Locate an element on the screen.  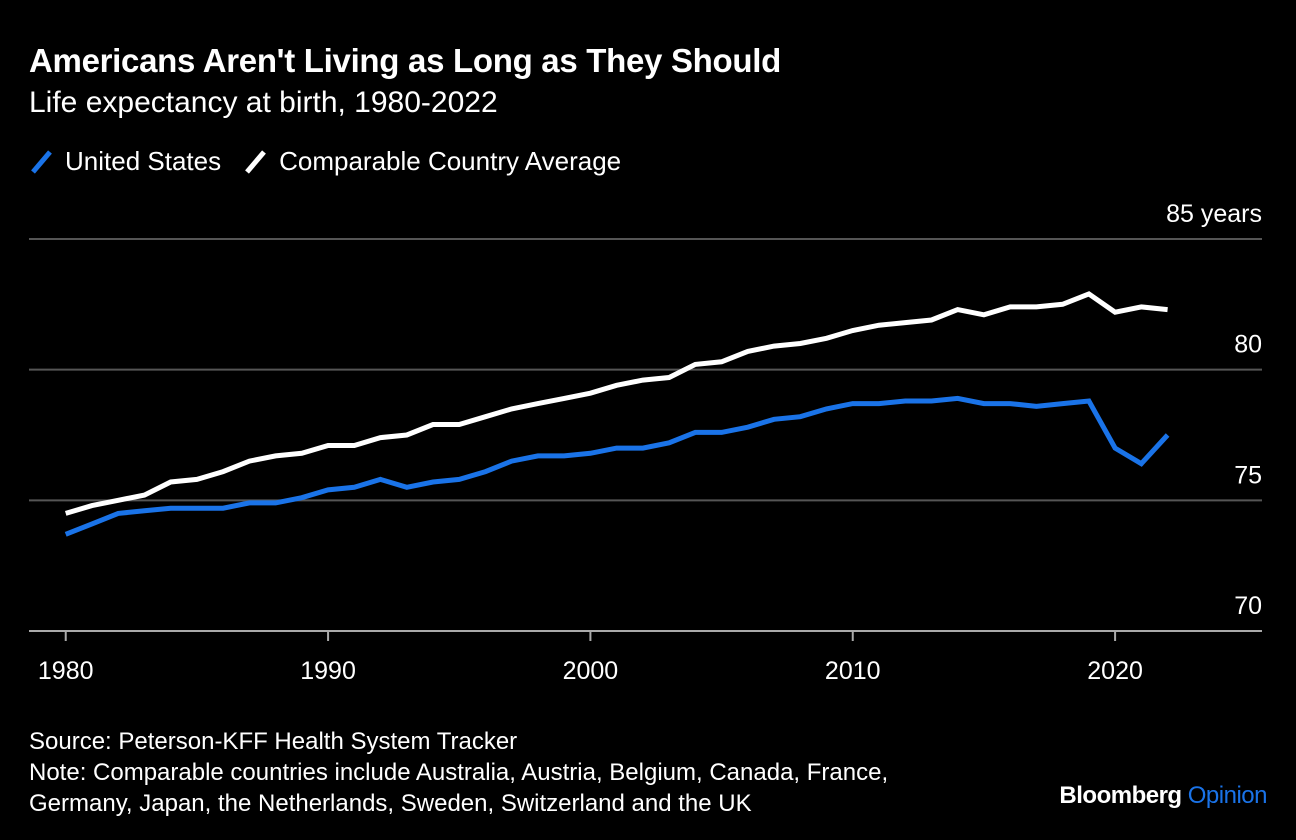
brand-sub: Opinion is located at coordinates (1227, 795).